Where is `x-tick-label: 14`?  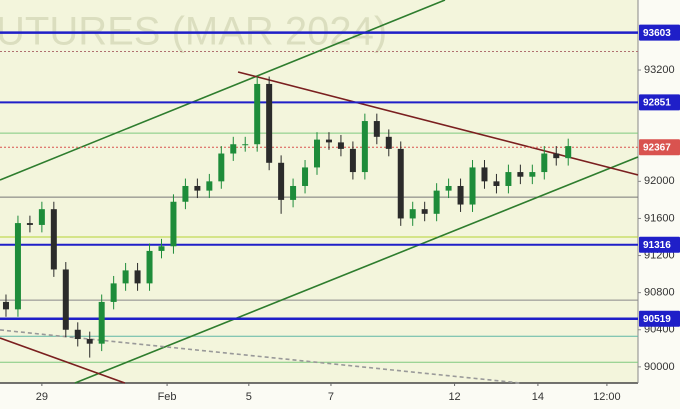 x-tick-label: 14 is located at coordinates (538, 397).